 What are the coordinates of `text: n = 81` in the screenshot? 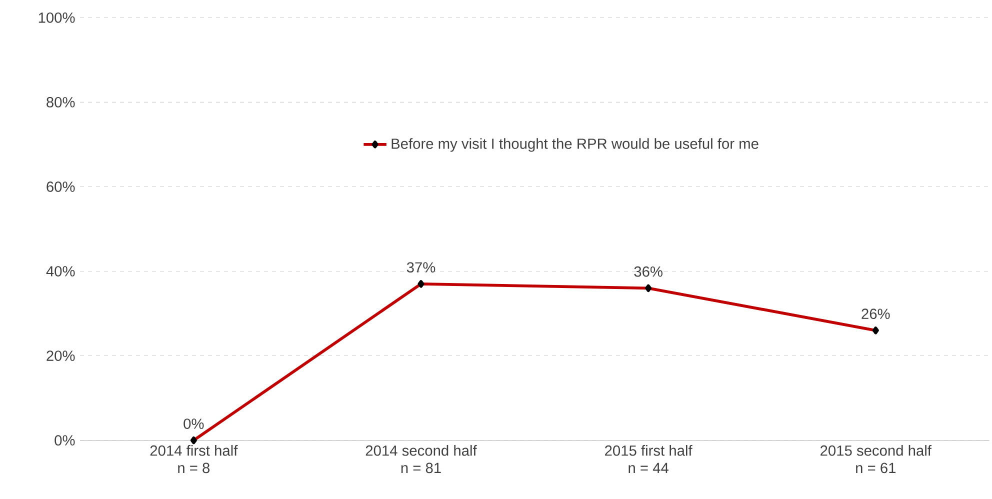 It's located at (421, 468).